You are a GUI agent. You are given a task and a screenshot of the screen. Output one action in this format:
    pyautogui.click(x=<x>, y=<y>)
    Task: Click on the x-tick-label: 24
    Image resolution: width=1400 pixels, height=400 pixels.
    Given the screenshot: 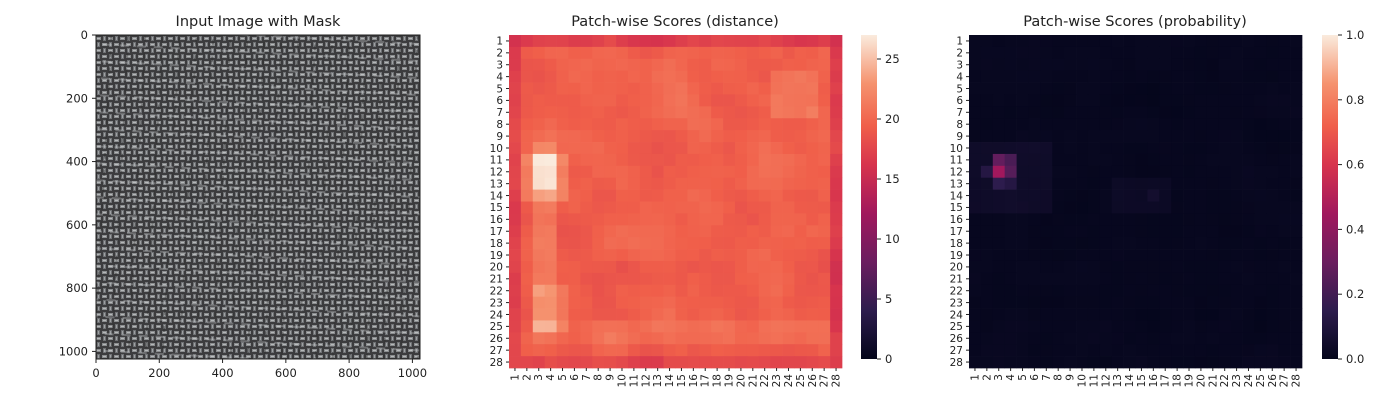 What is the action you would take?
    pyautogui.click(x=789, y=381)
    